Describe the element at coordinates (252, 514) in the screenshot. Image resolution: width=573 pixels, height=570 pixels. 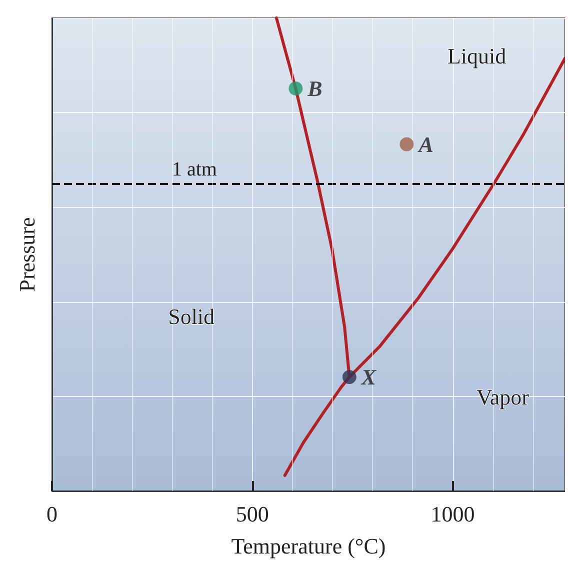
I see `x-tick-label: 500` at that location.